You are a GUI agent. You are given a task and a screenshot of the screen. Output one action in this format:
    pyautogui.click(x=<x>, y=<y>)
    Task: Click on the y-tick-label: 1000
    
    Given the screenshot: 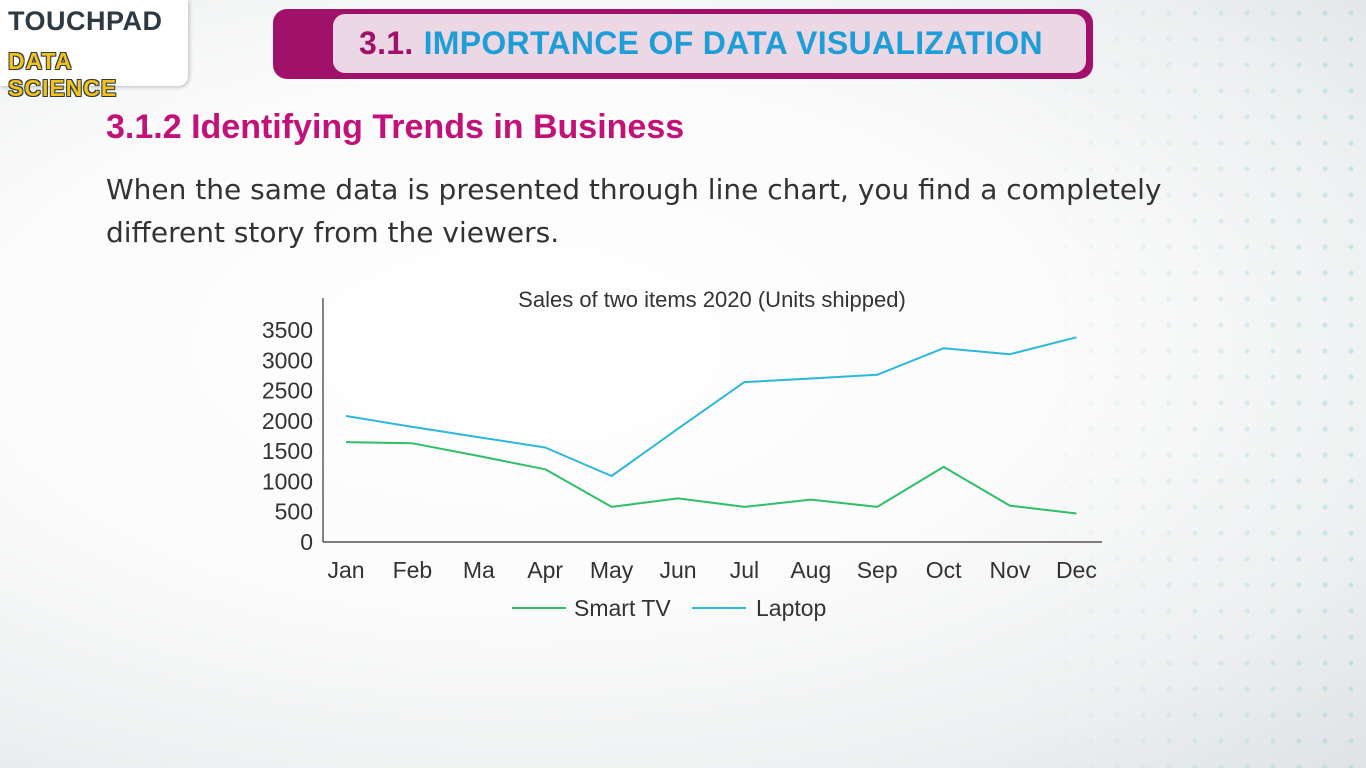 What is the action you would take?
    pyautogui.click(x=287, y=481)
    